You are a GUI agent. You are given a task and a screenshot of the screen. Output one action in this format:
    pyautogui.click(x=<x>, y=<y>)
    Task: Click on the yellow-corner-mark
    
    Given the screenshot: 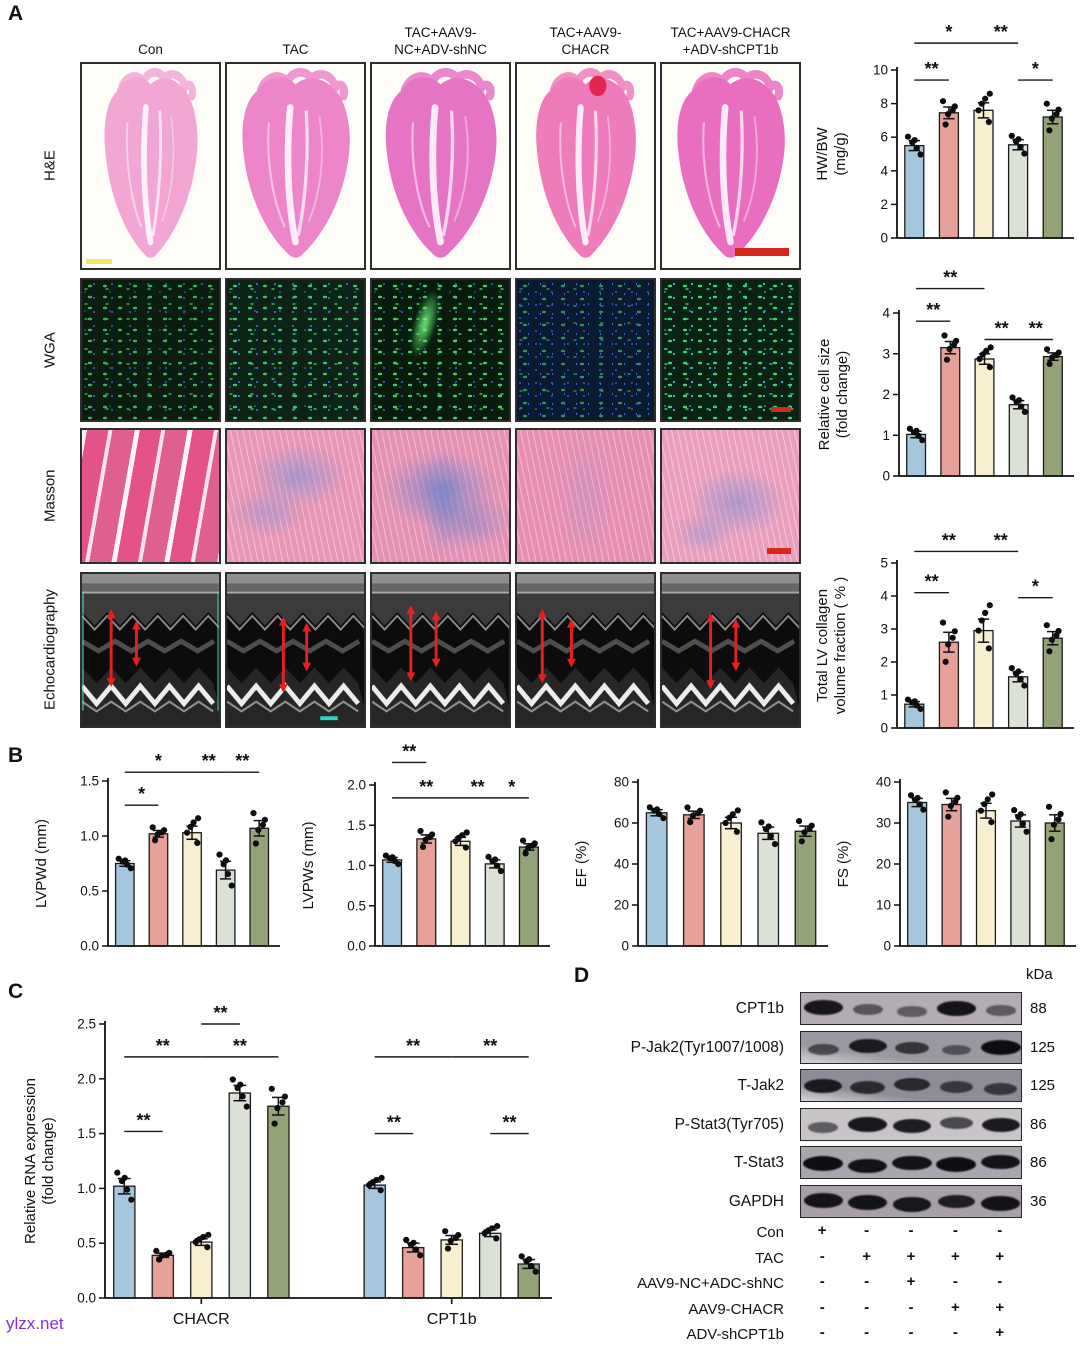 What is the action you would take?
    pyautogui.click(x=99, y=261)
    